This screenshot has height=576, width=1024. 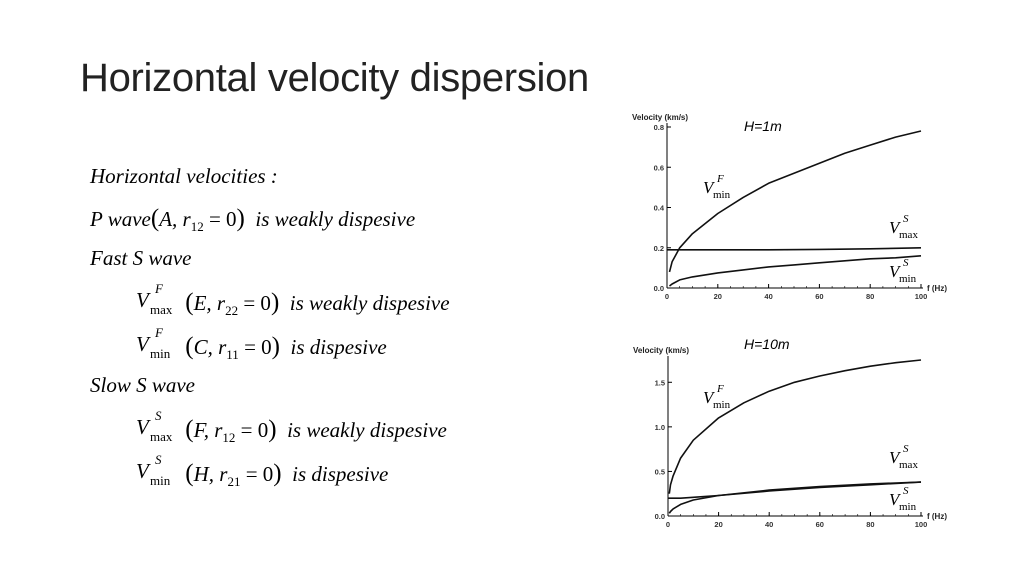 What do you see at coordinates (659, 167) in the screenshot?
I see `y-tick-label: 0.6` at bounding box center [659, 167].